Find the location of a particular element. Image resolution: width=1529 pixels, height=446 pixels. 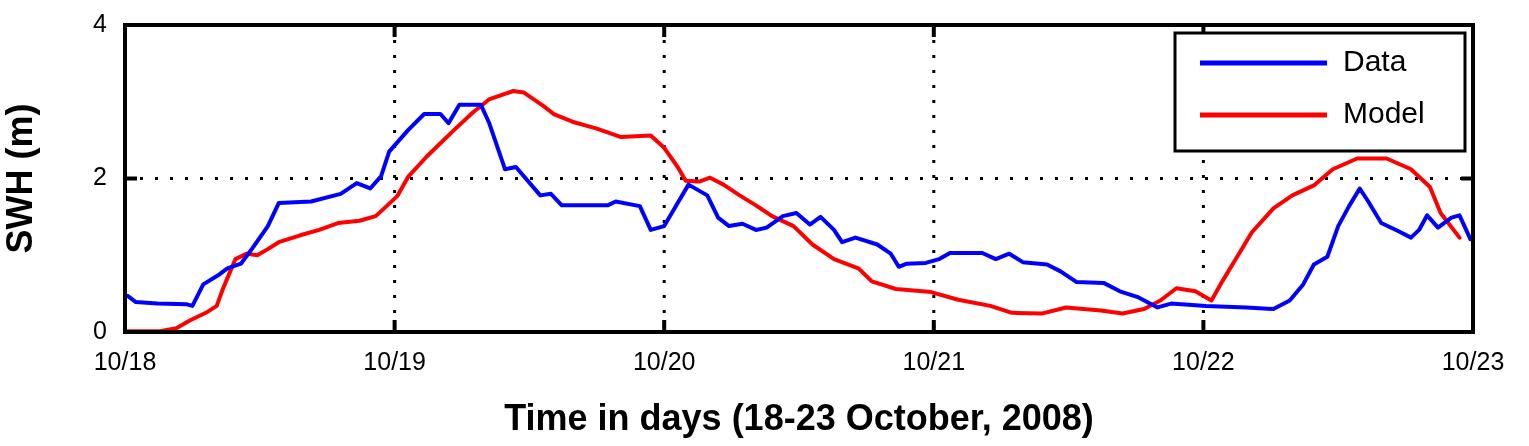

y-tick-label: 4 is located at coordinates (100, 22).